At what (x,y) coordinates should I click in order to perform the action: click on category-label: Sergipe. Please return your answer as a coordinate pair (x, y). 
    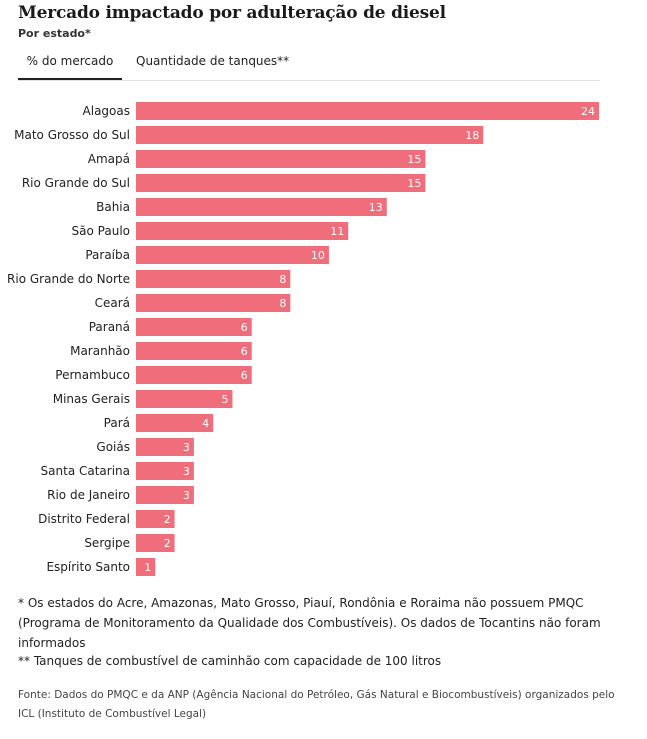
    Looking at the image, I should click on (107, 543).